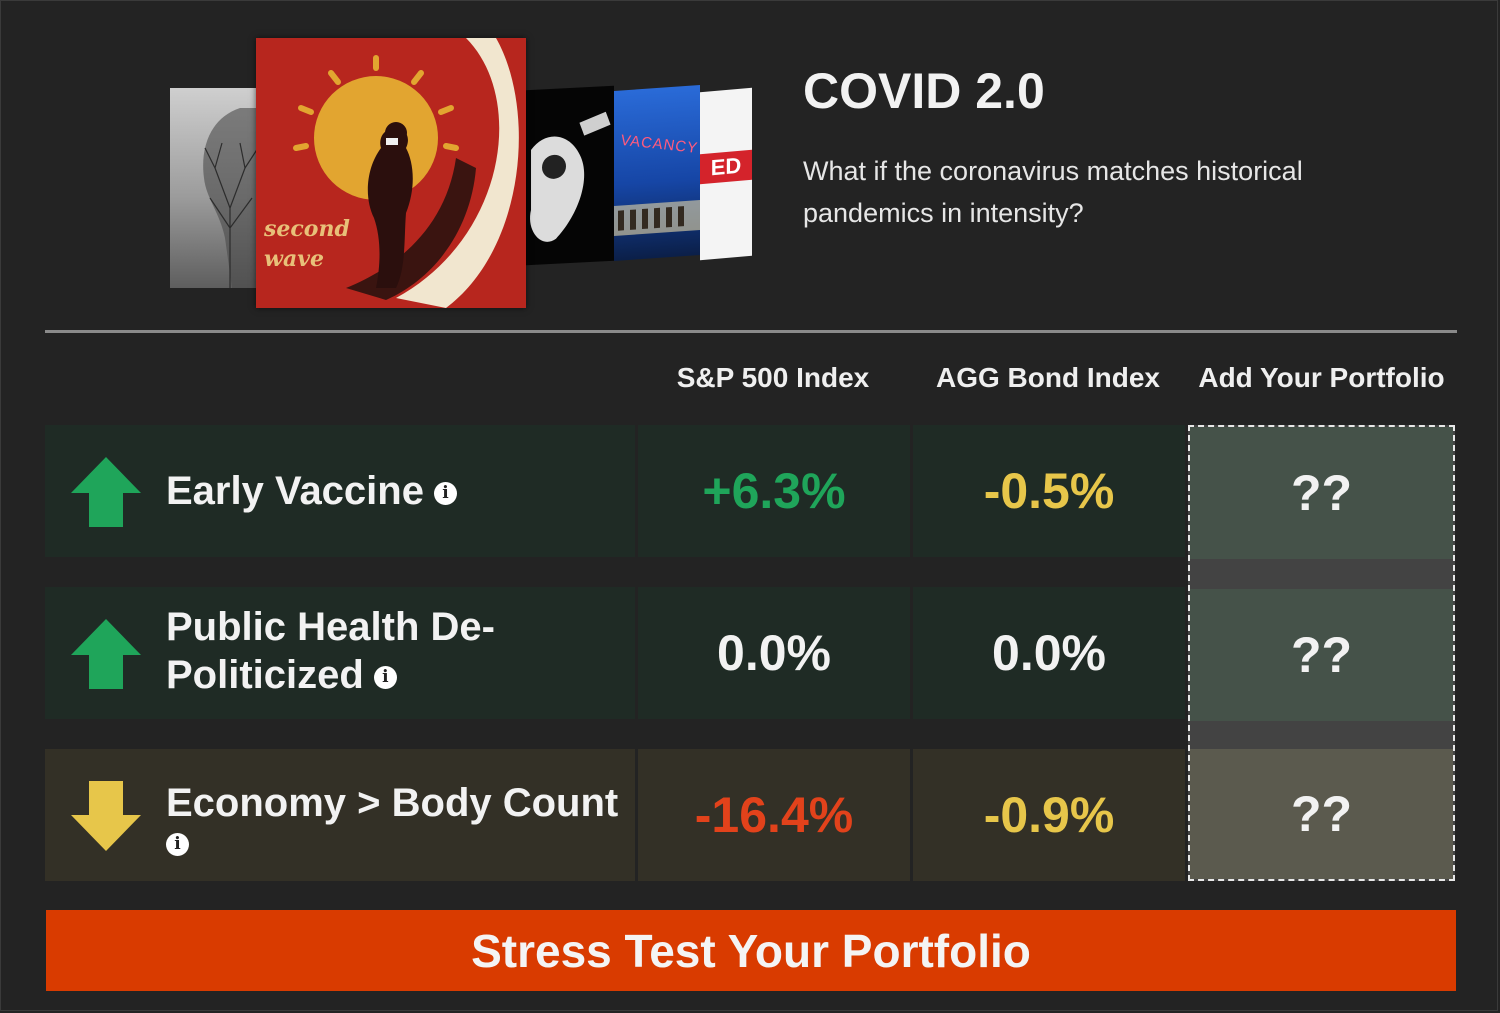 The width and height of the screenshot is (1500, 1013). Describe the element at coordinates (330, 651) in the screenshot. I see `scenario-label: Public Health De- Politicized i` at that location.